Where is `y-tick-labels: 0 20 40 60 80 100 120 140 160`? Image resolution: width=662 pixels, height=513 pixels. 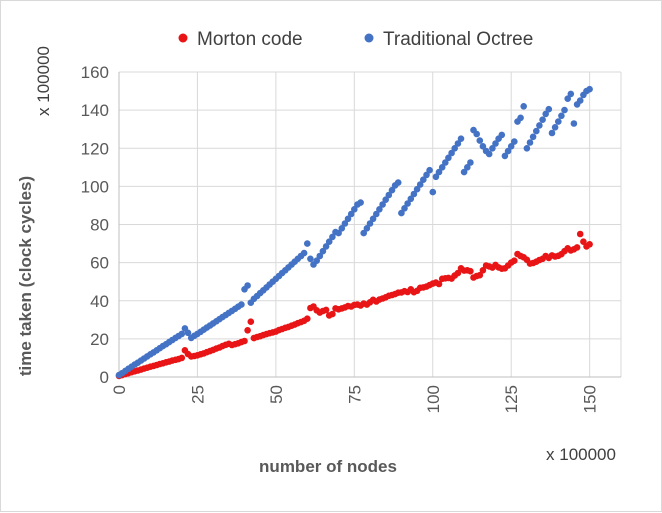
y-tick-labels: 0 20 40 60 80 100 120 140 160 is located at coordinates (95, 225).